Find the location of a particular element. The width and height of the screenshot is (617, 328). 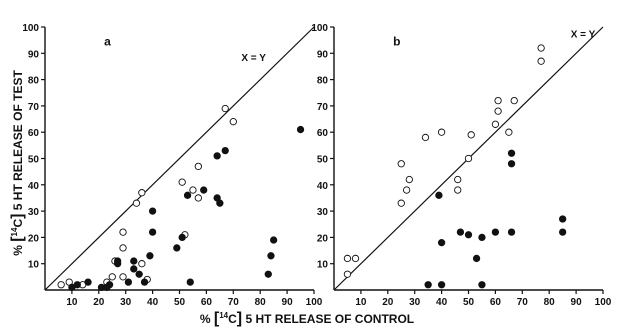

x-axis-label-prefix: % is located at coordinates (207, 319).